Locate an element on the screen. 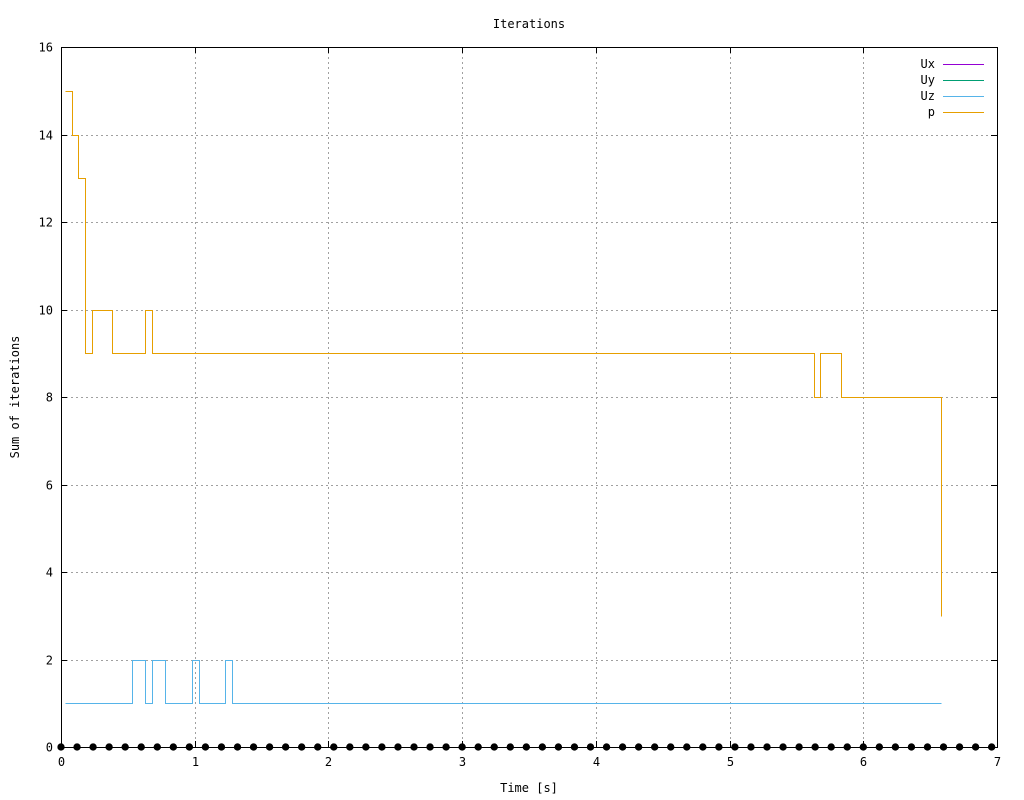  series-uy-points is located at coordinates (526, 747).